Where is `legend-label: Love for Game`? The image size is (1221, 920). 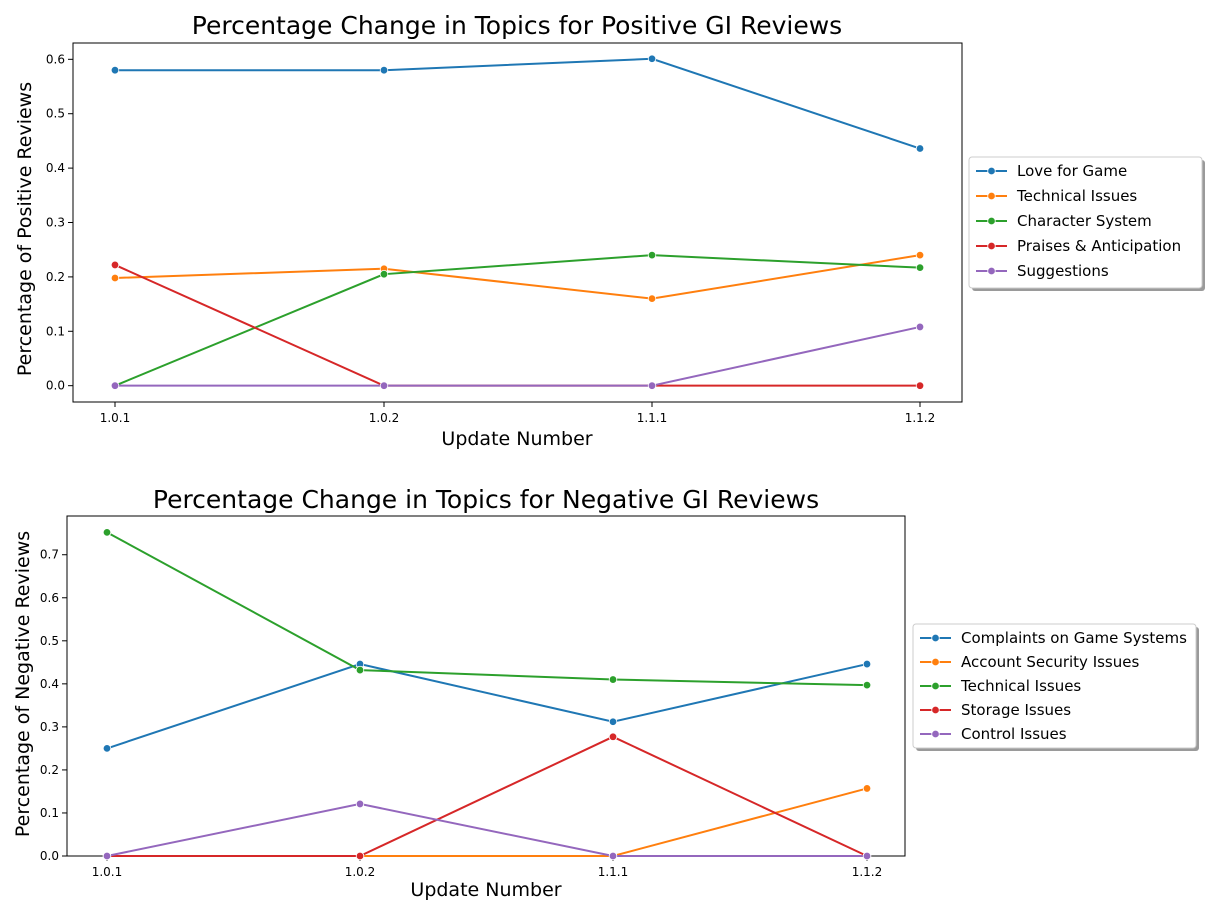 legend-label: Love for Game is located at coordinates (1072, 171).